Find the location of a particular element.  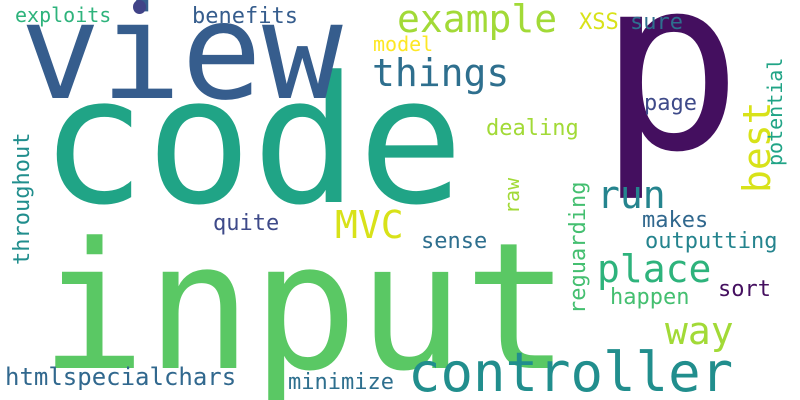

word-example: example is located at coordinates (477, 20).